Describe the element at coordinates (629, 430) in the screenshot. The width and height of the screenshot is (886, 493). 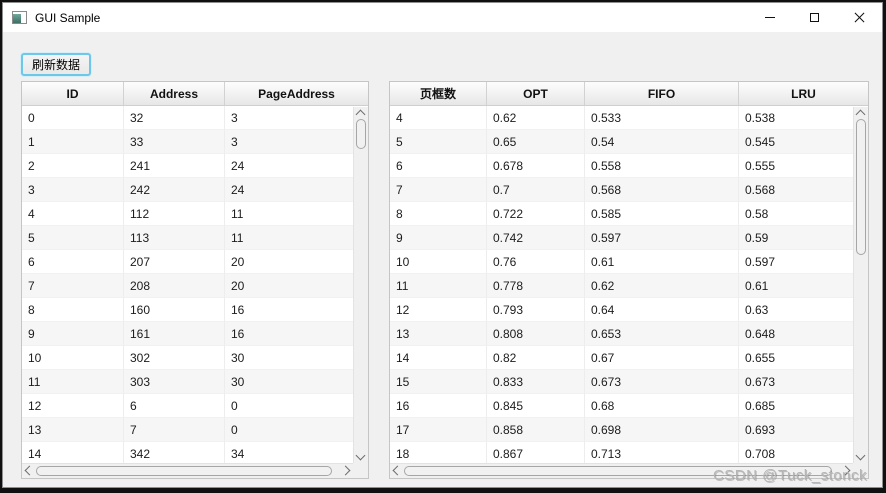
I see `table-row: 17 0.858 0.698 0.693` at that location.